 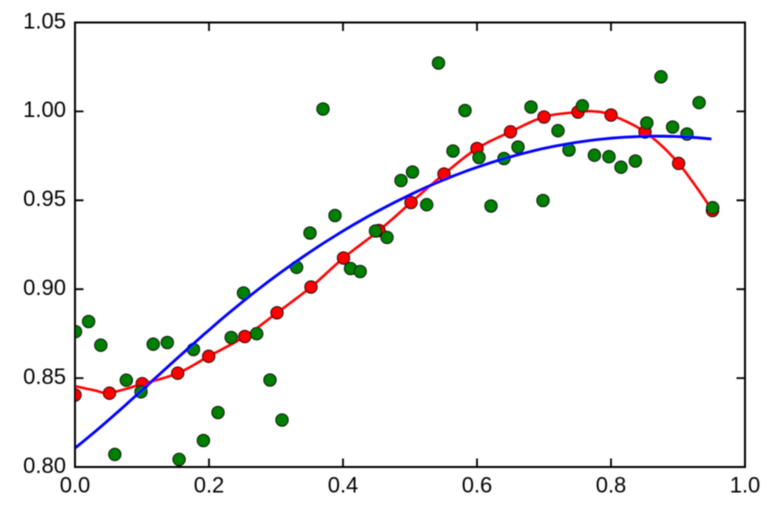 I want to click on svg-text: 0.6, so click(x=477, y=484).